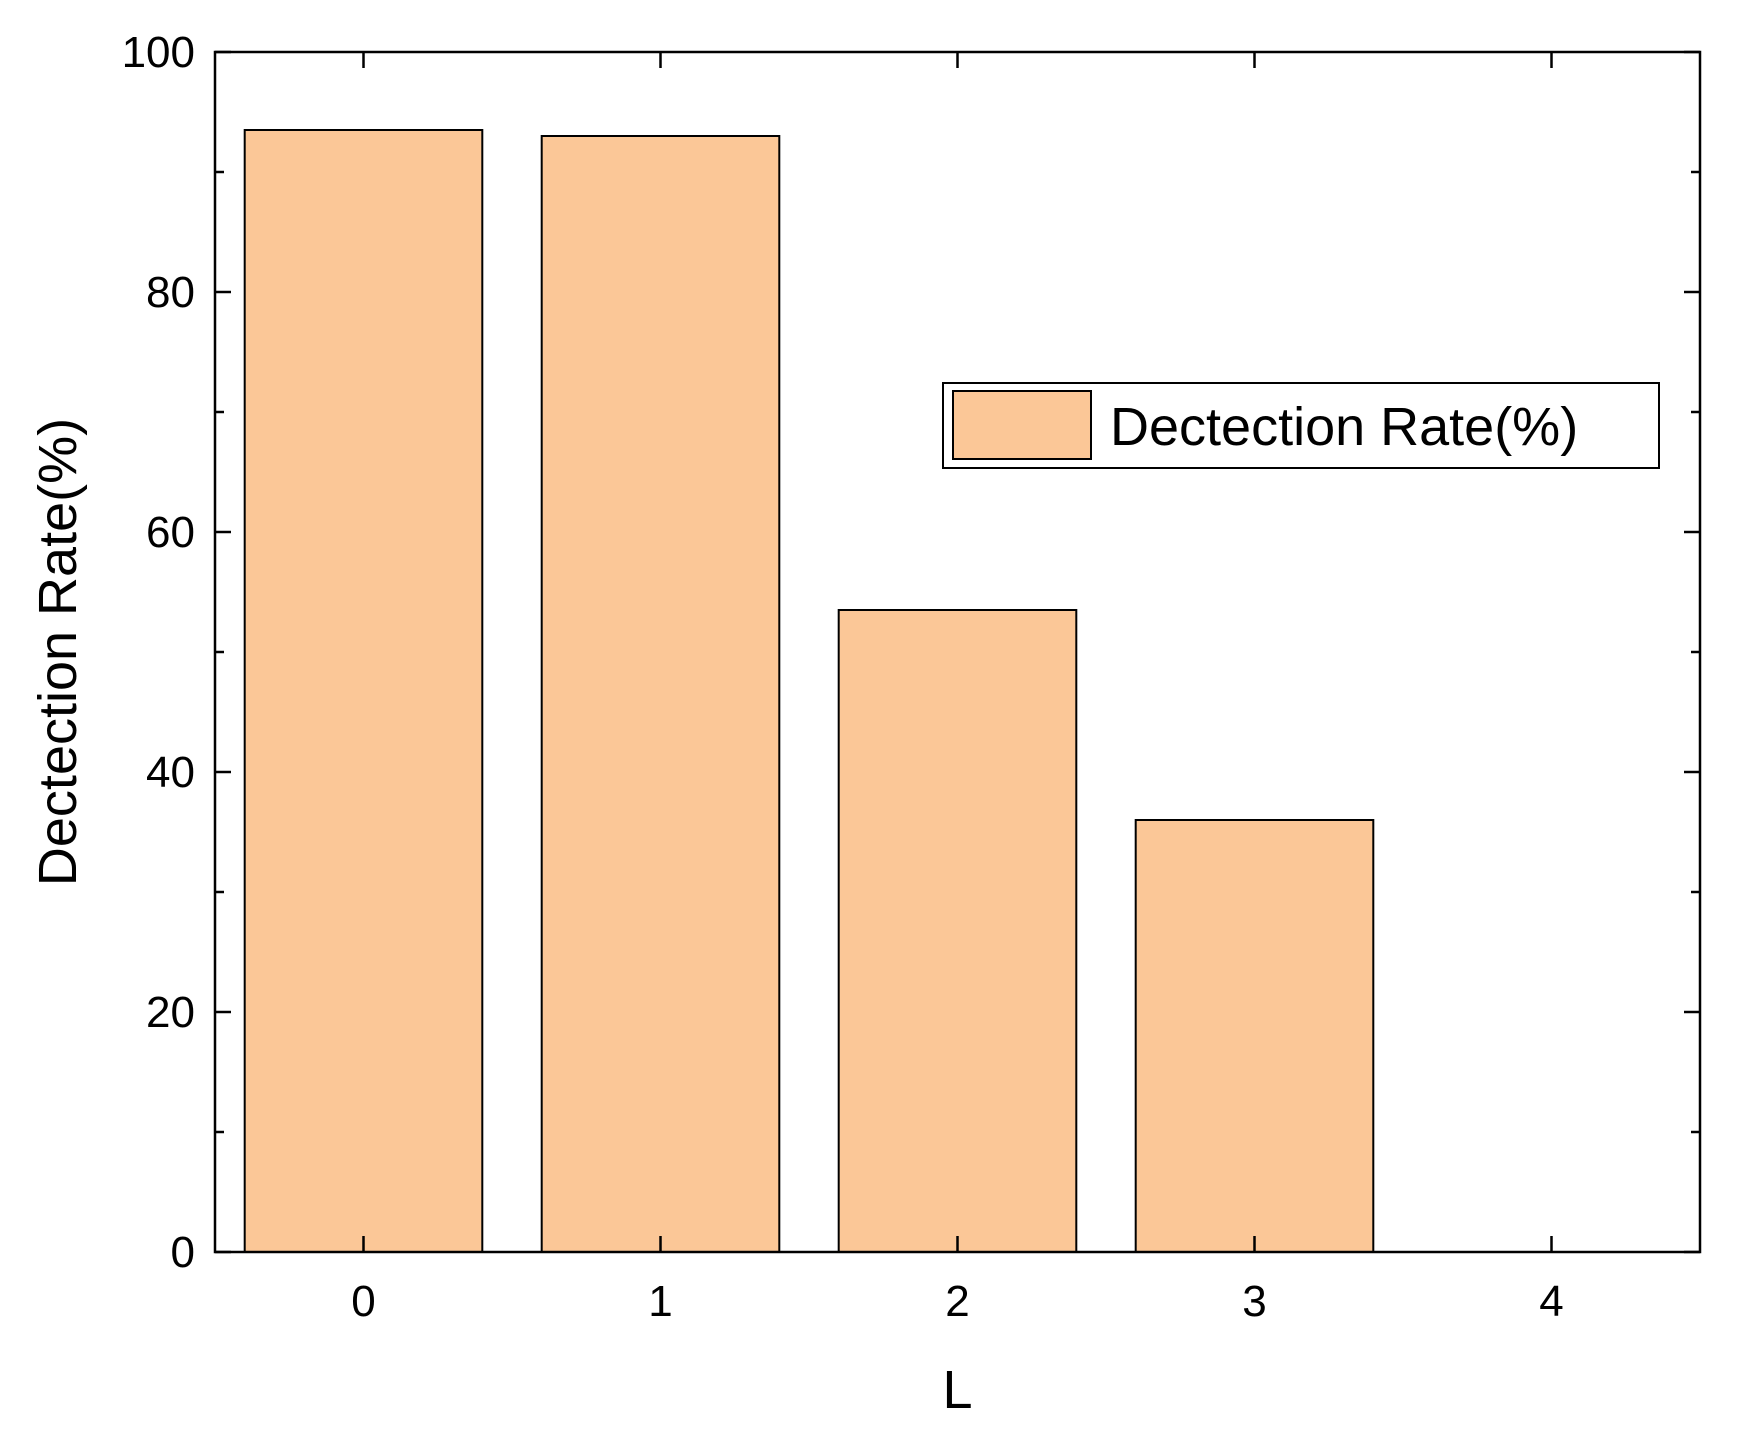 The width and height of the screenshot is (1737, 1432). I want to click on y-tick-label: 60, so click(170, 532).